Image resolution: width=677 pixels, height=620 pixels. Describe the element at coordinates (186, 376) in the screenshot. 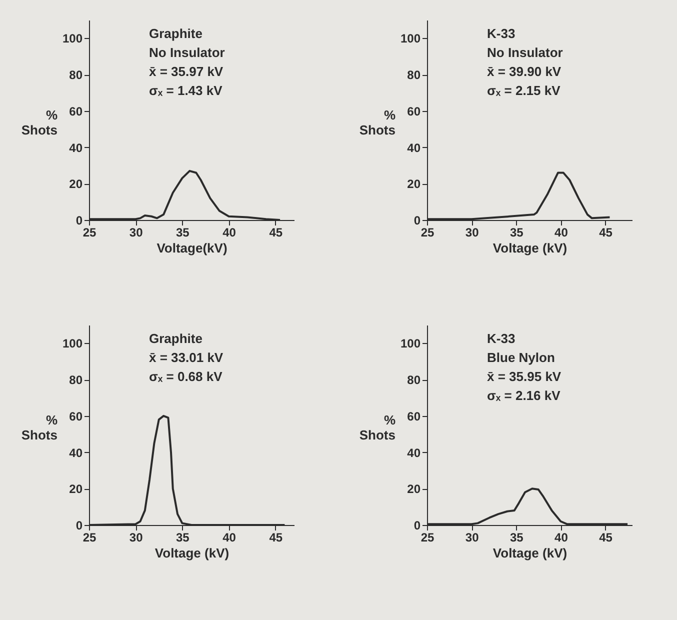

I see `annotation: σₓ = 0.68 kV` at that location.